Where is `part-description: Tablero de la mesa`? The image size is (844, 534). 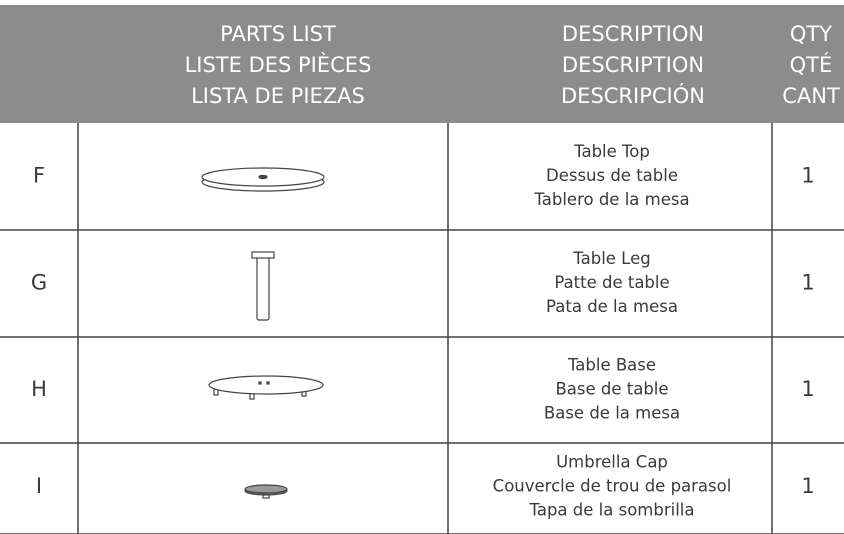
part-description: Tablero de la mesa is located at coordinates (611, 199).